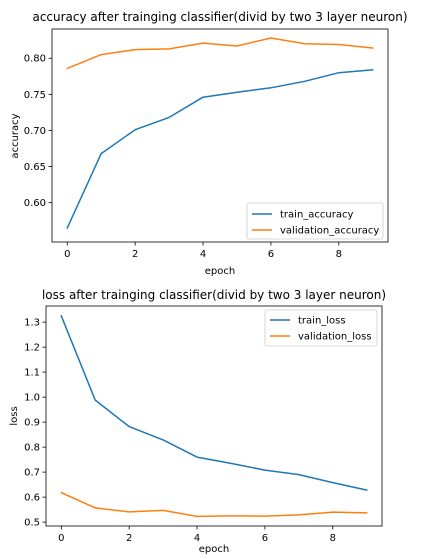 This screenshot has height=559, width=421. Describe the element at coordinates (32, 498) in the screenshot. I see `y-tick-label: 0.6` at that location.